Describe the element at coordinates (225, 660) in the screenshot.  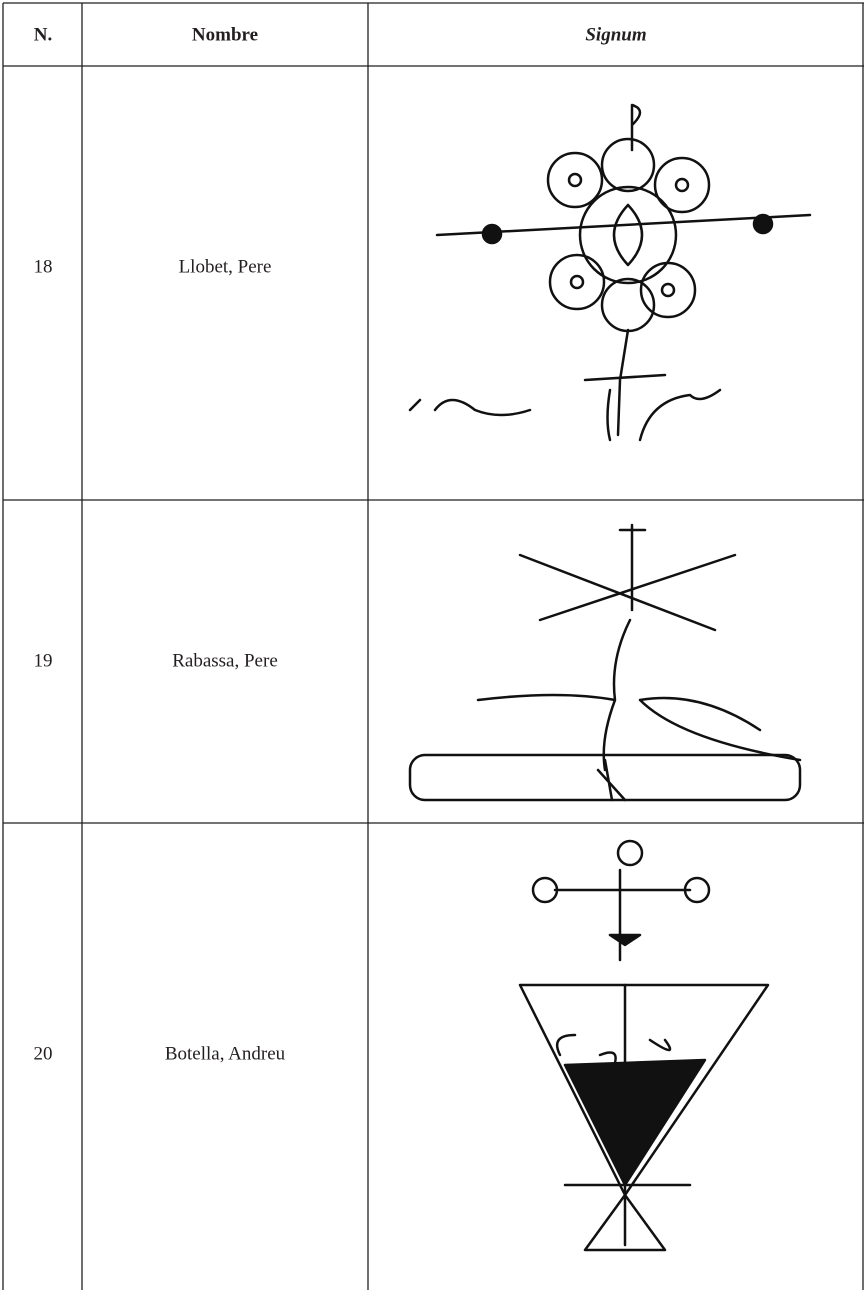
I see `row-name: Rabassa, Pere` at that location.